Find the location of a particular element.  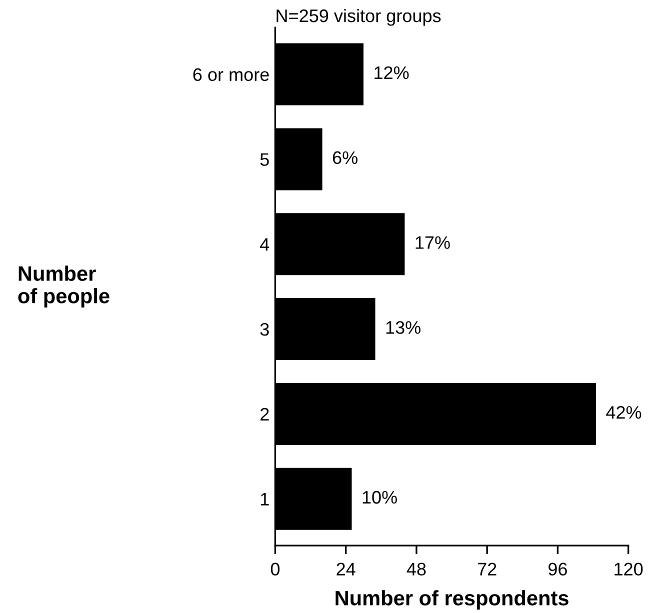

x-tick-label: 120 is located at coordinates (628, 569).